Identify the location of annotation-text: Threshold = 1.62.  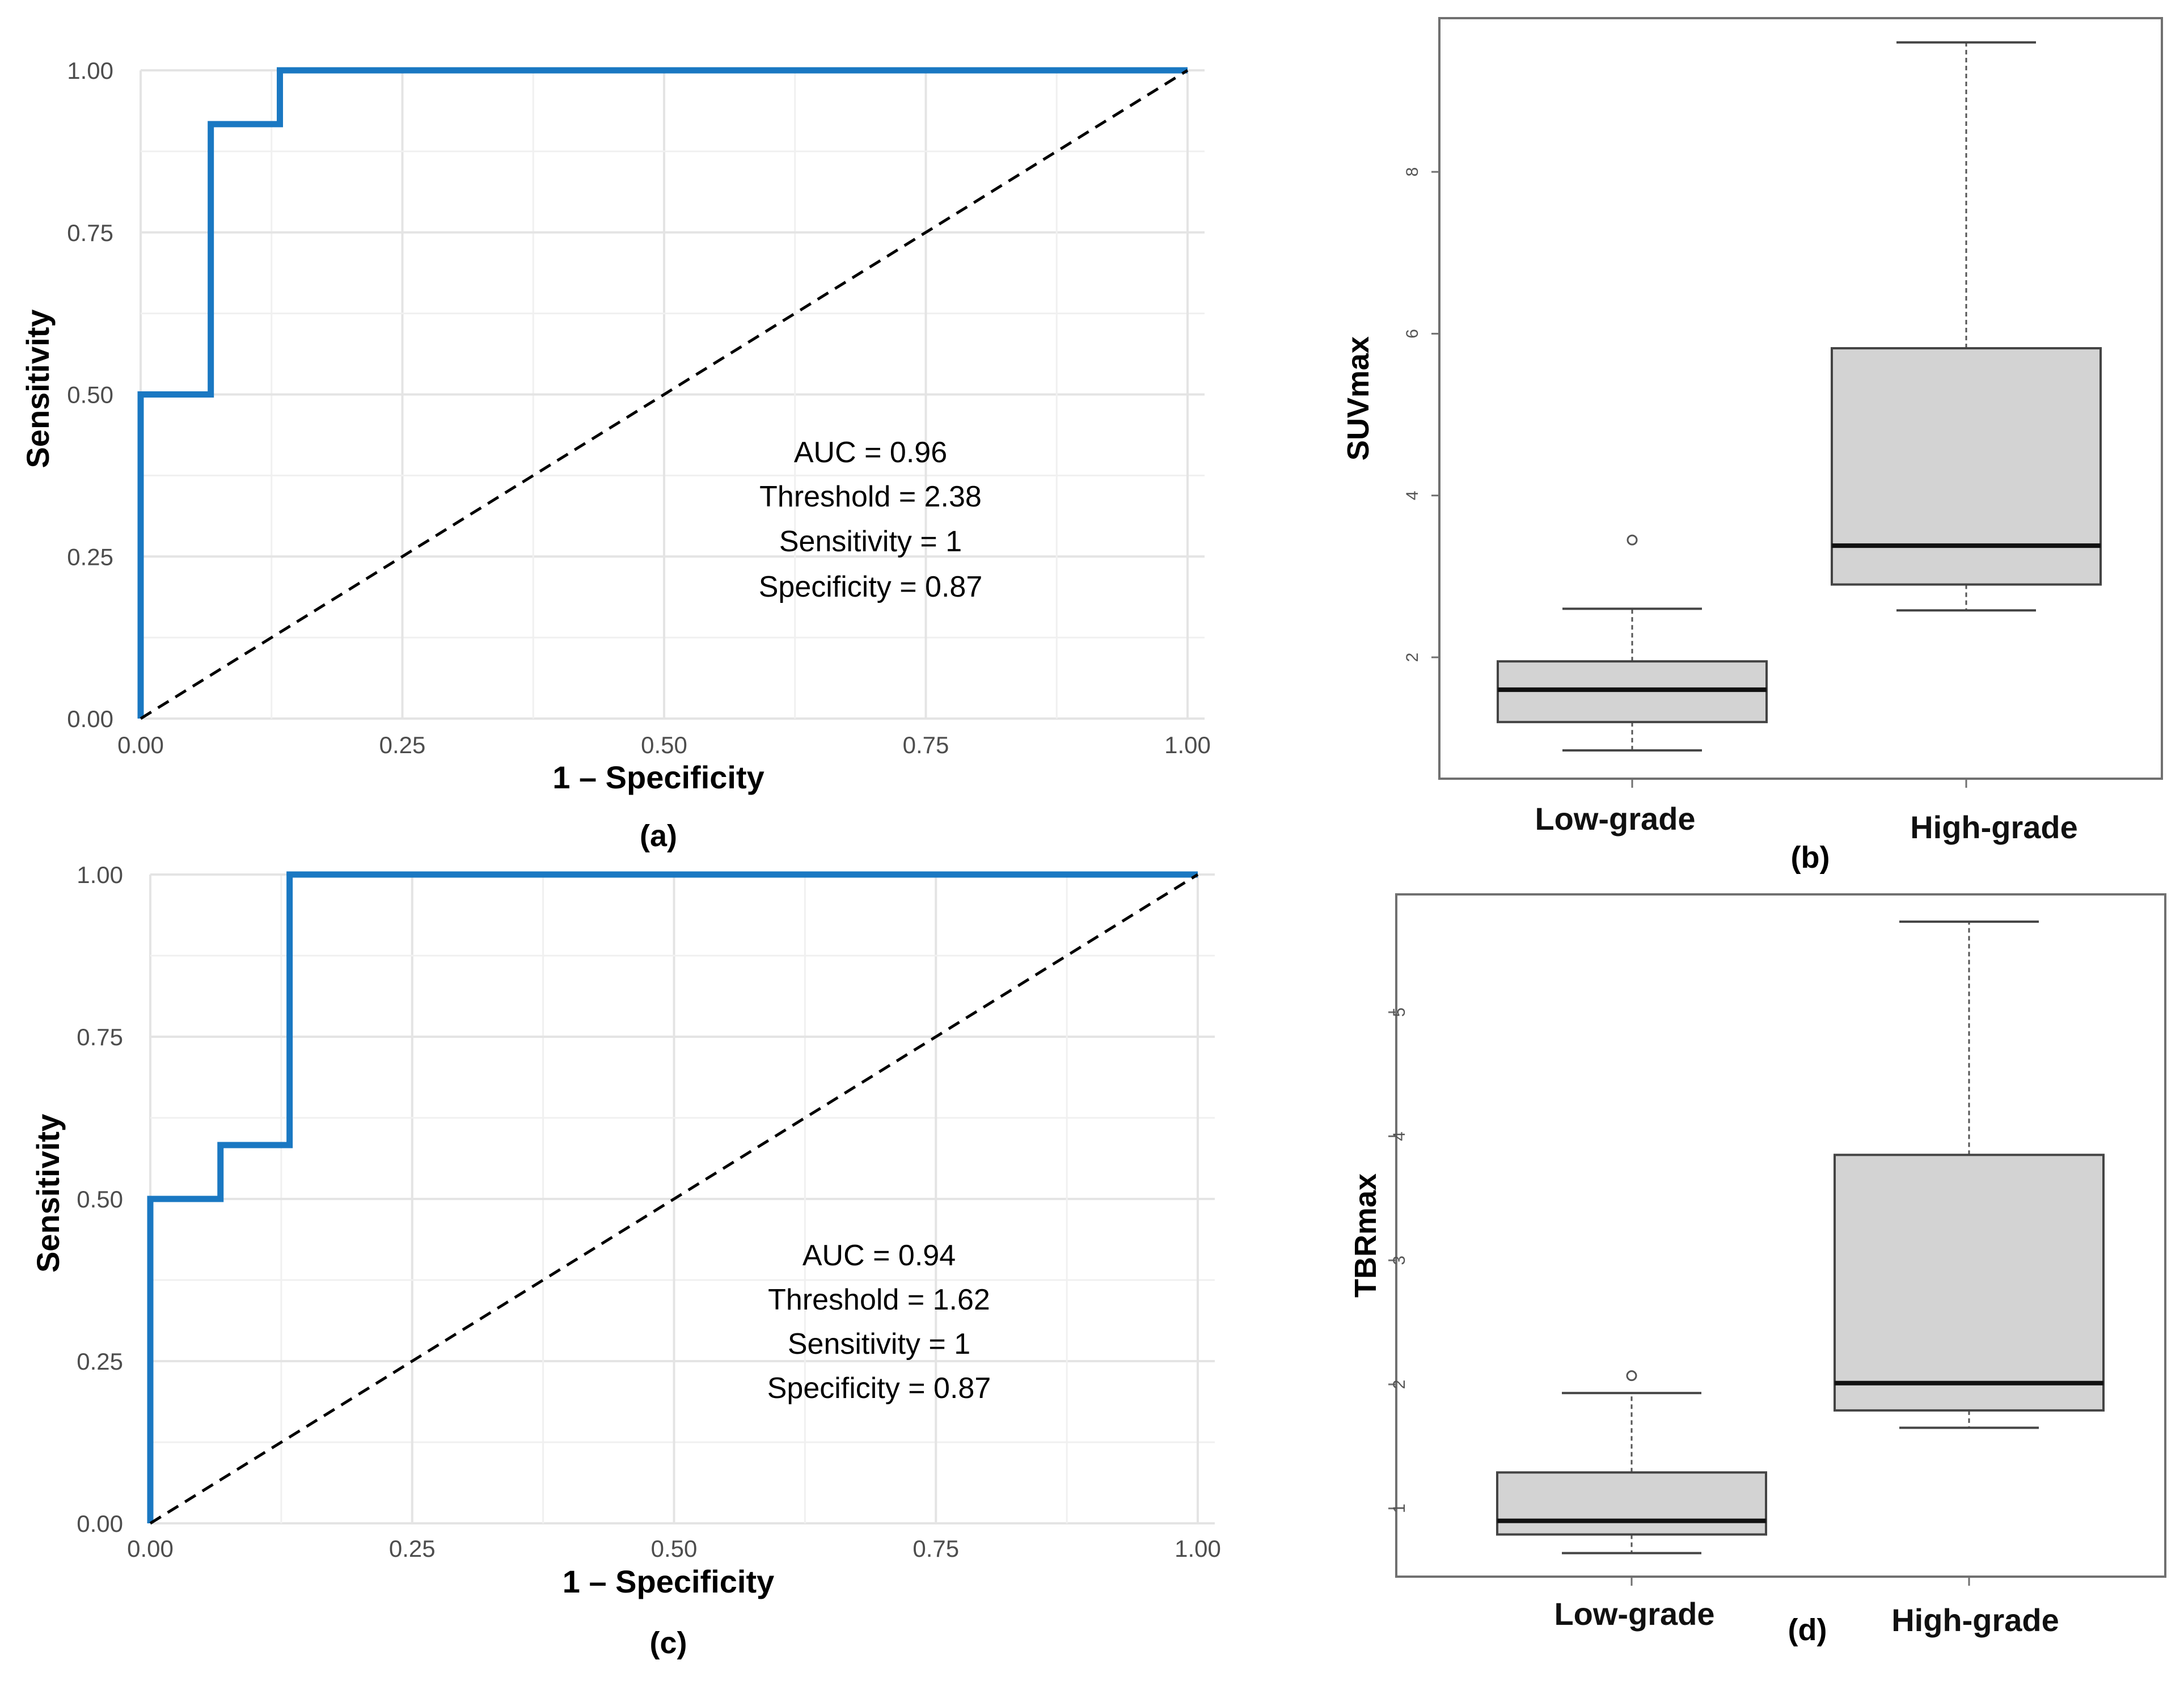
(879, 1299).